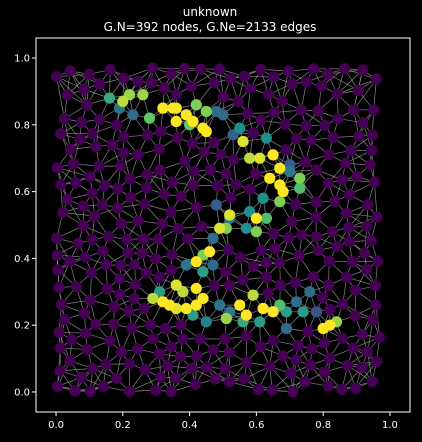 This screenshot has width=422, height=442. I want to click on chart-title: unknown, so click(210, 12).